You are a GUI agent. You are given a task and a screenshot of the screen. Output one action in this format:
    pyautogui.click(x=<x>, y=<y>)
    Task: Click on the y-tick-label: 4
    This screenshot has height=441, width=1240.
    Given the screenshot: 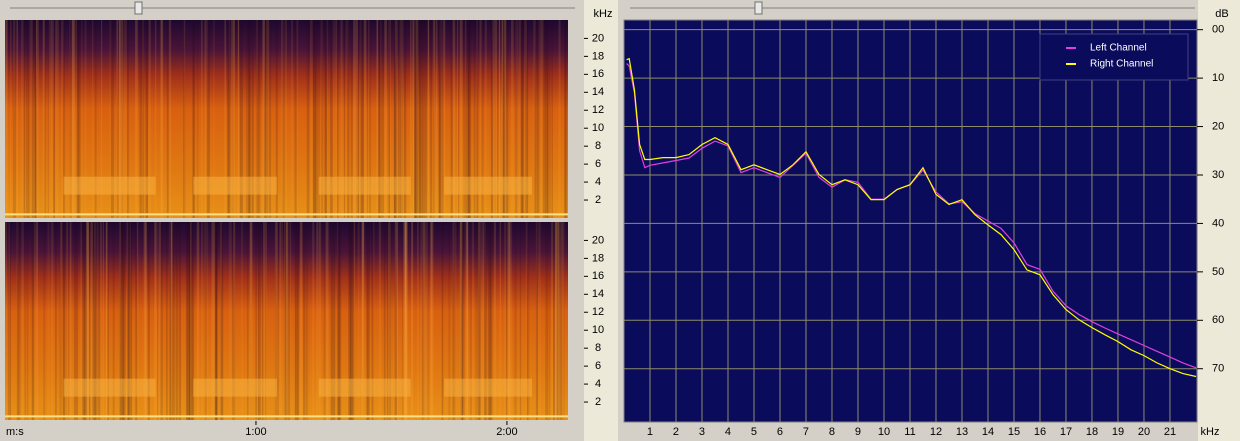 What is the action you would take?
    pyautogui.click(x=598, y=384)
    